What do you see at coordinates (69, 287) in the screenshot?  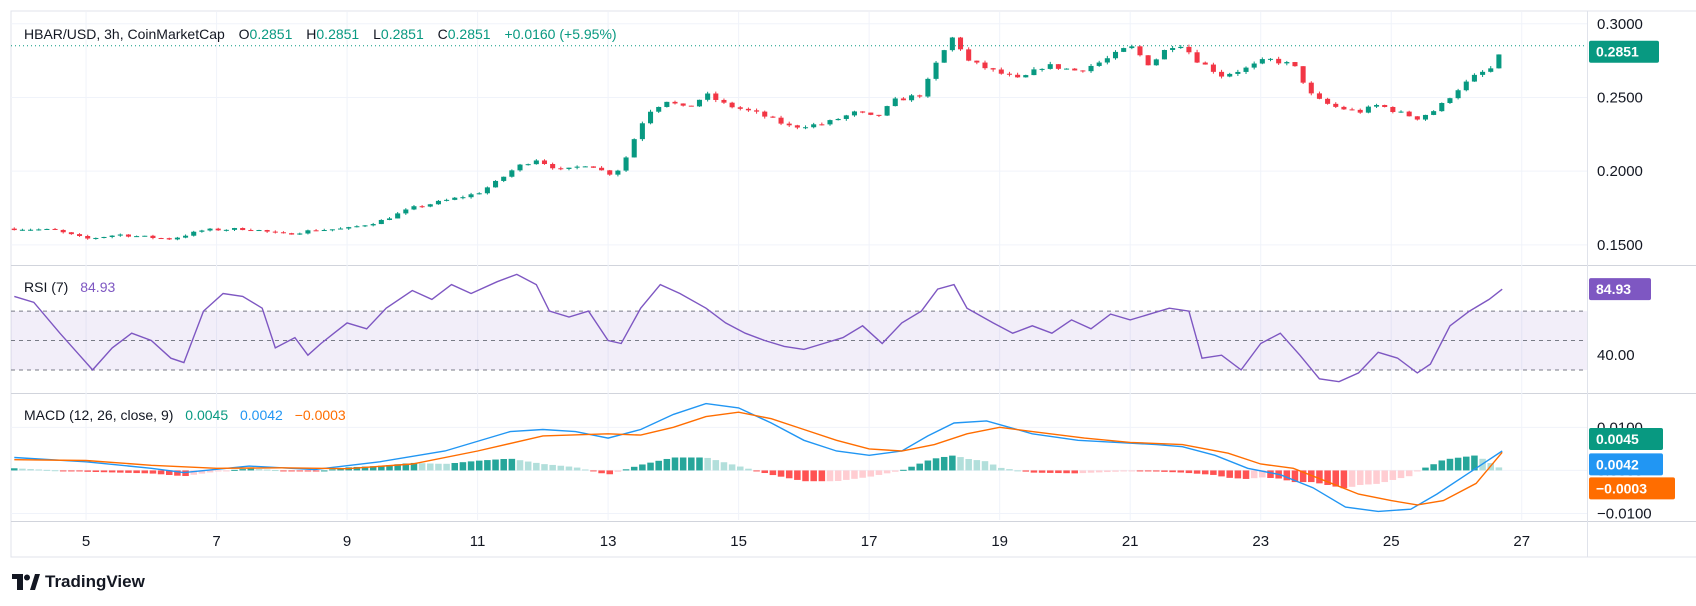 I see `rsi-legend: RSI (7) 84.93` at bounding box center [69, 287].